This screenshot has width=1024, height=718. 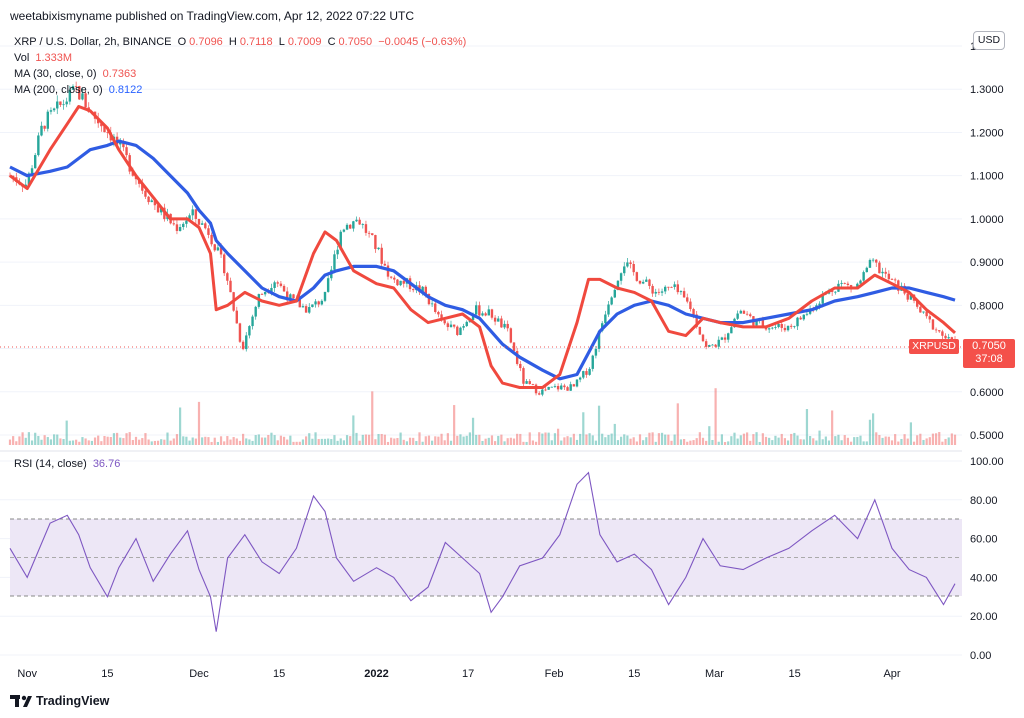 I want to click on volume-value: 1.333M, so click(x=54, y=58).